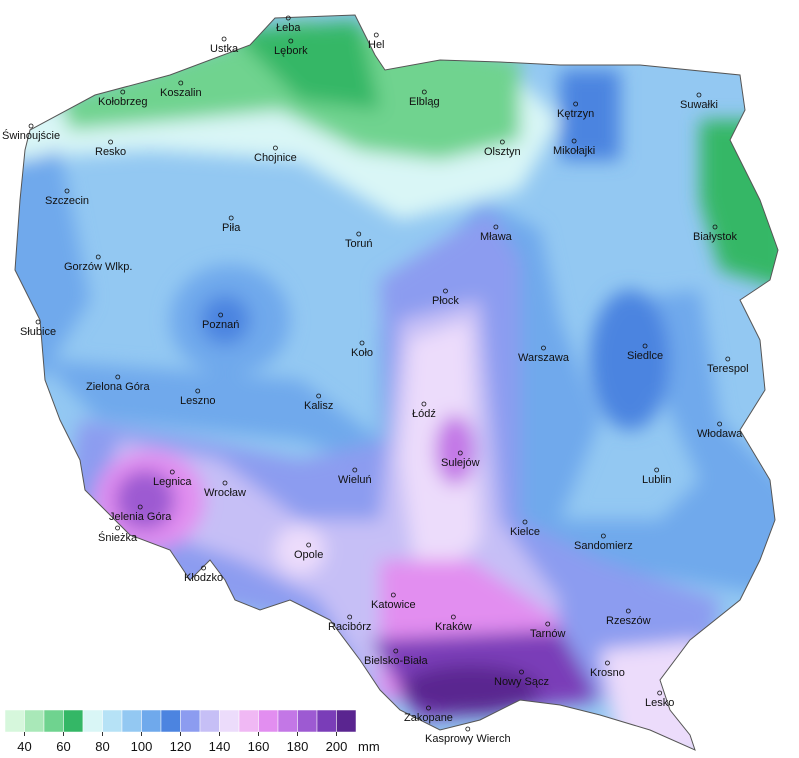  I want to click on city-label: Kraków, so click(453, 627).